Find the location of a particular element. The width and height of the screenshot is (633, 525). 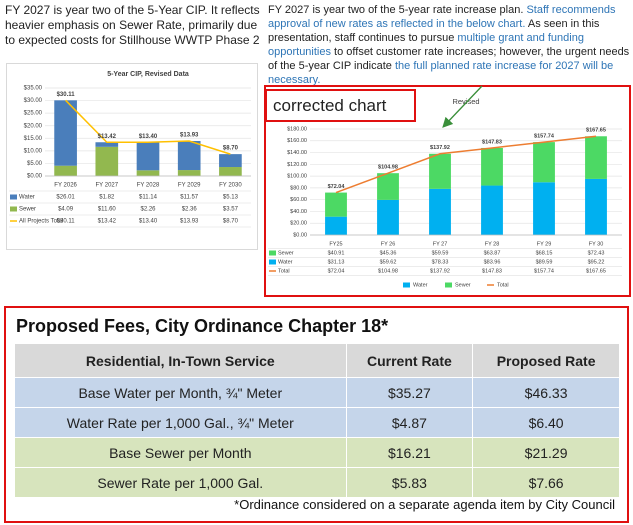

x-tick-label: FY 2026 is located at coordinates (65, 186).